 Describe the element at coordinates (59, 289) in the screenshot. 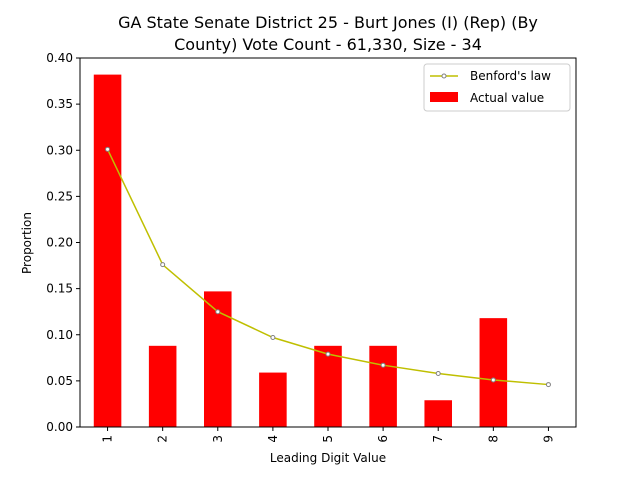

I see `y-tick-label: 0.15` at that location.